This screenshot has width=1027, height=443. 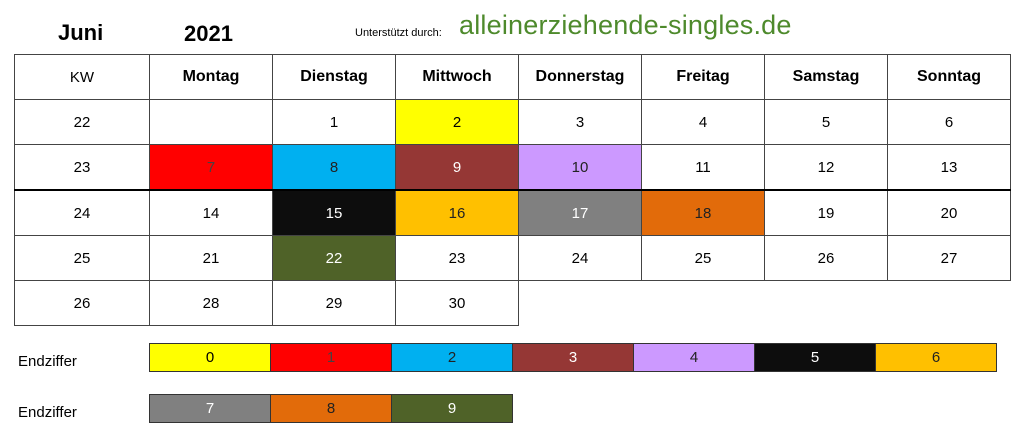 What do you see at coordinates (457, 258) in the screenshot?
I see `day-cell: 23` at bounding box center [457, 258].